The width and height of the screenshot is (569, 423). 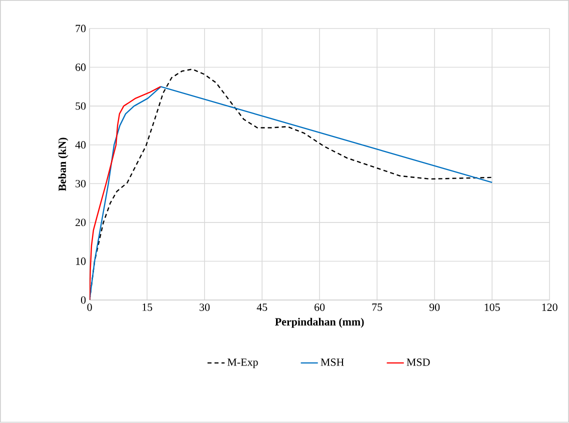 I want to click on y-tick-label: 50, so click(x=81, y=106).